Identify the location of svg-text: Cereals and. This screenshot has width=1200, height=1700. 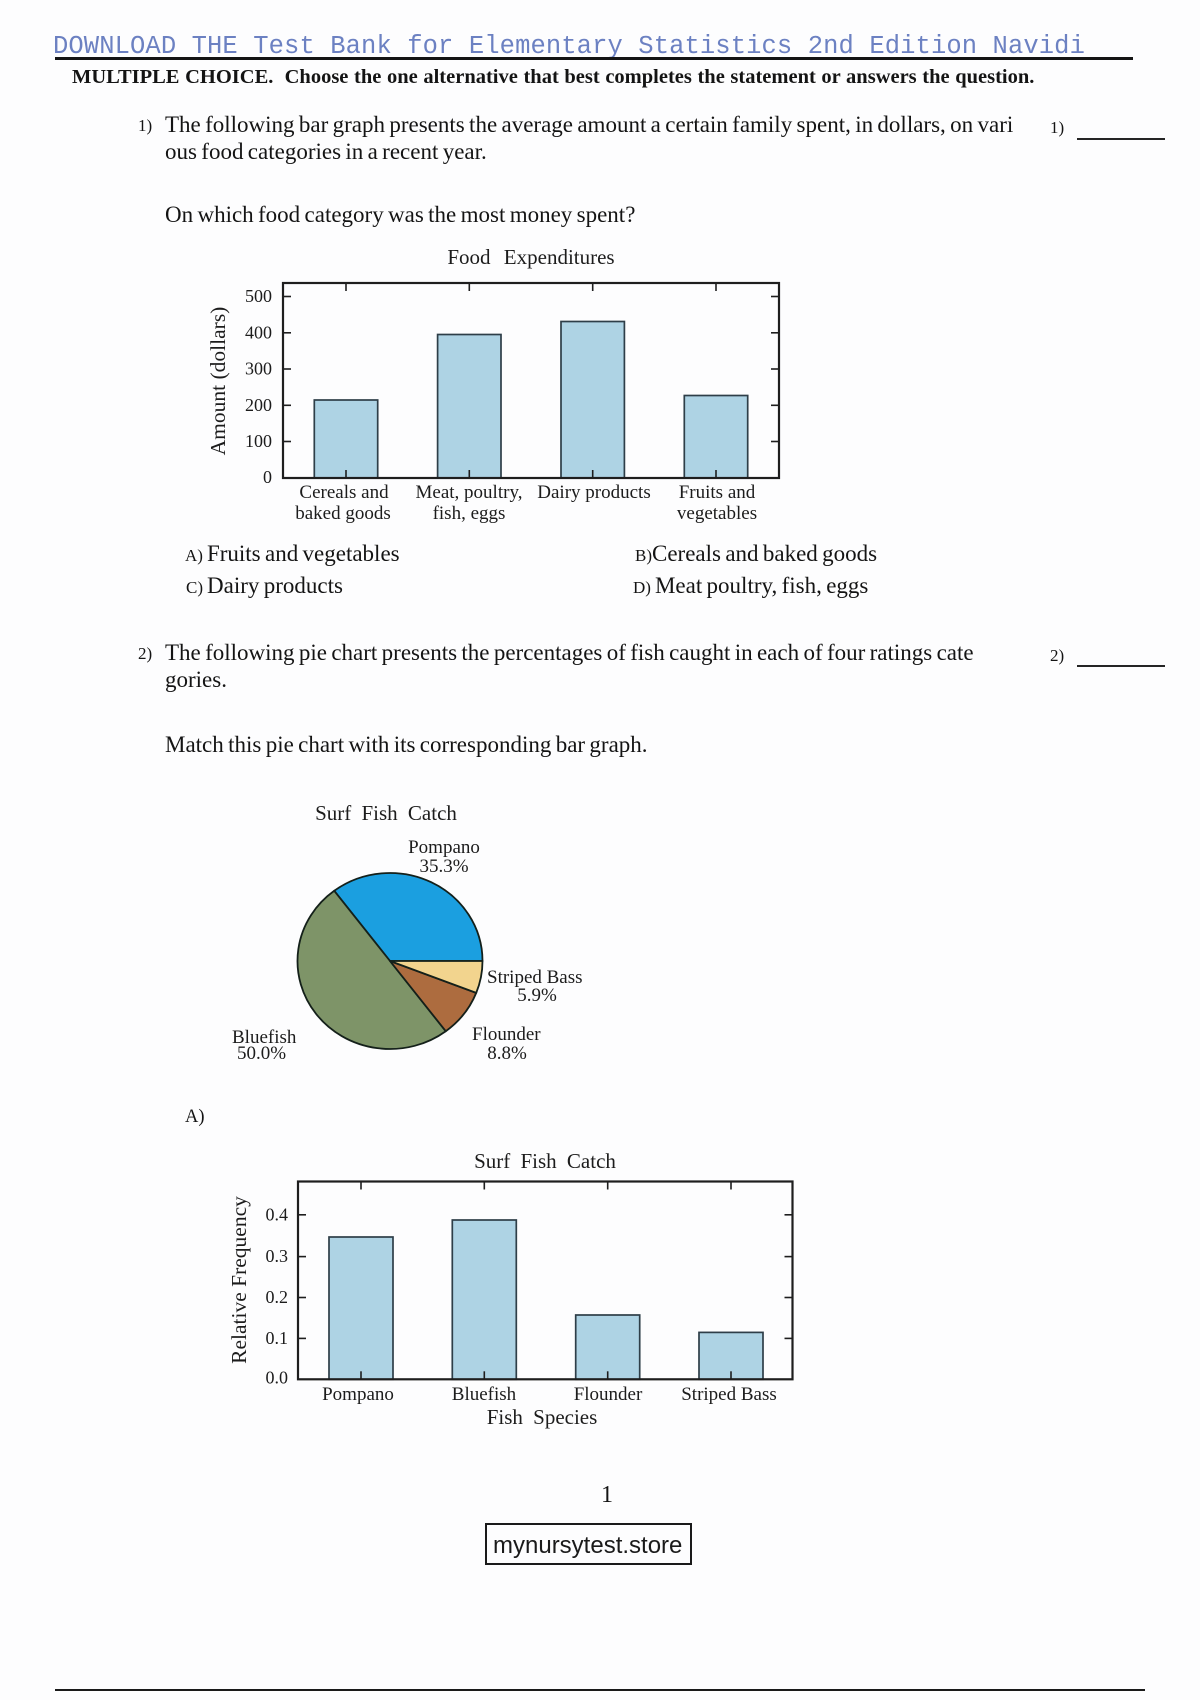
(344, 492).